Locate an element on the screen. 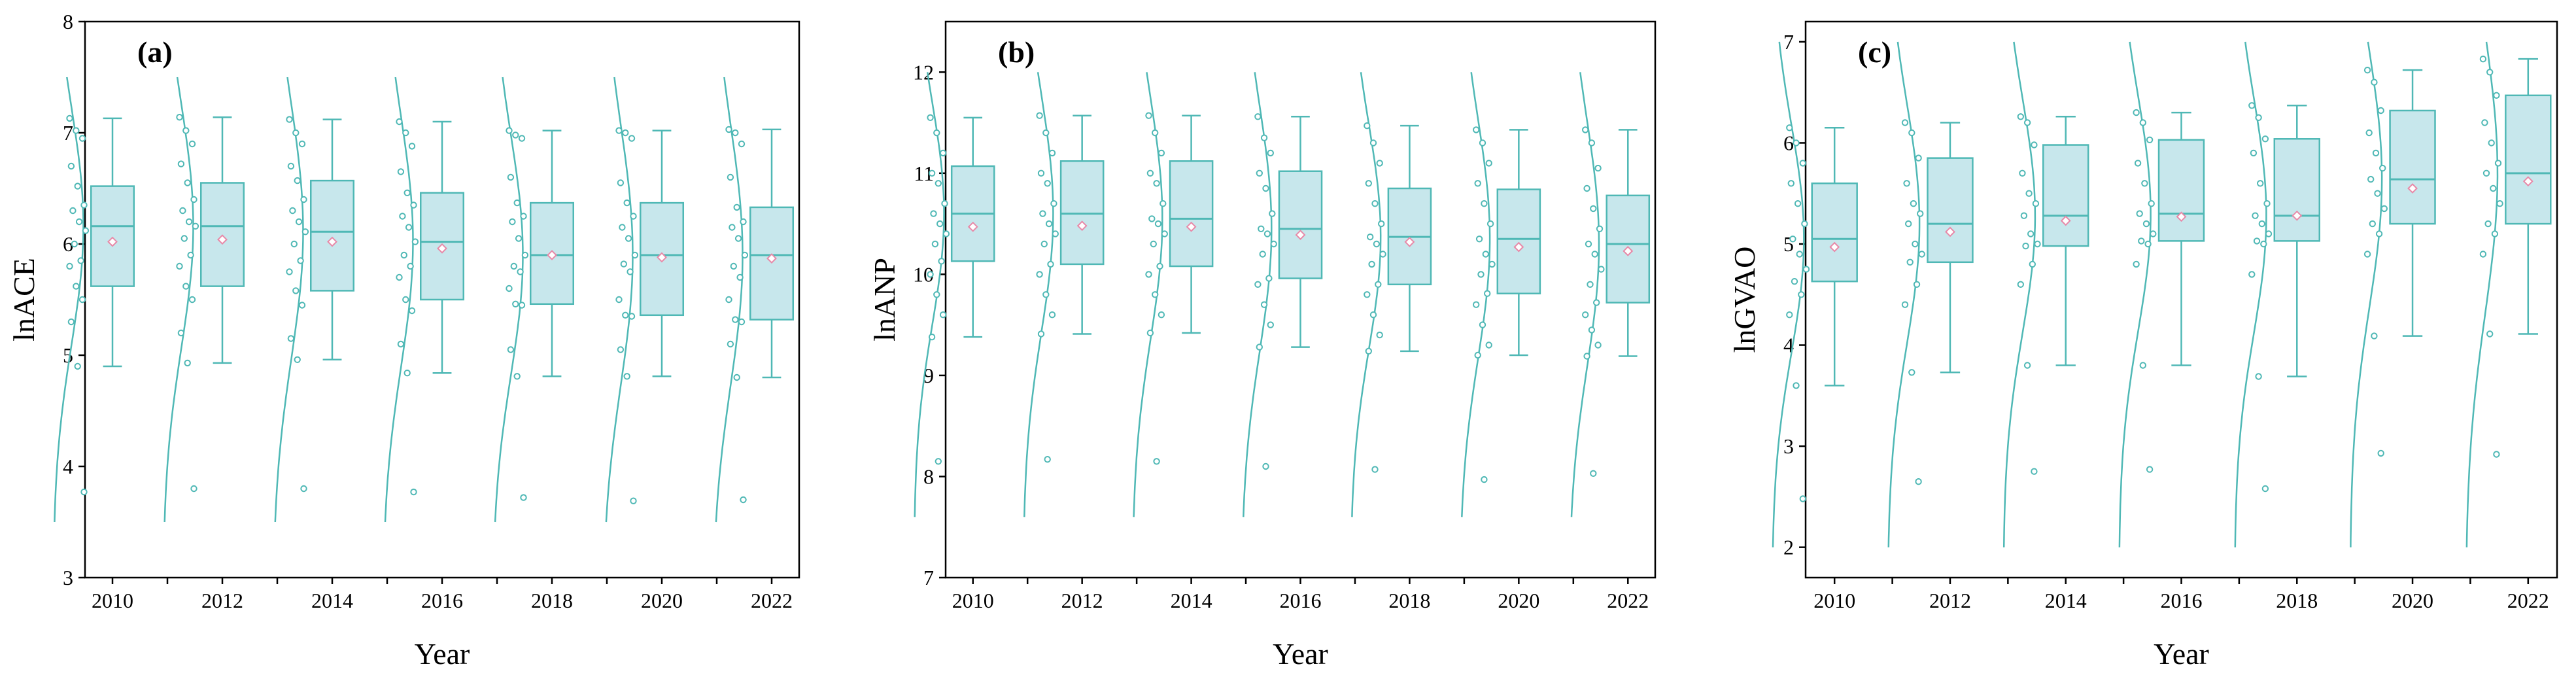  y-tick-label: 2 is located at coordinates (1789, 547).